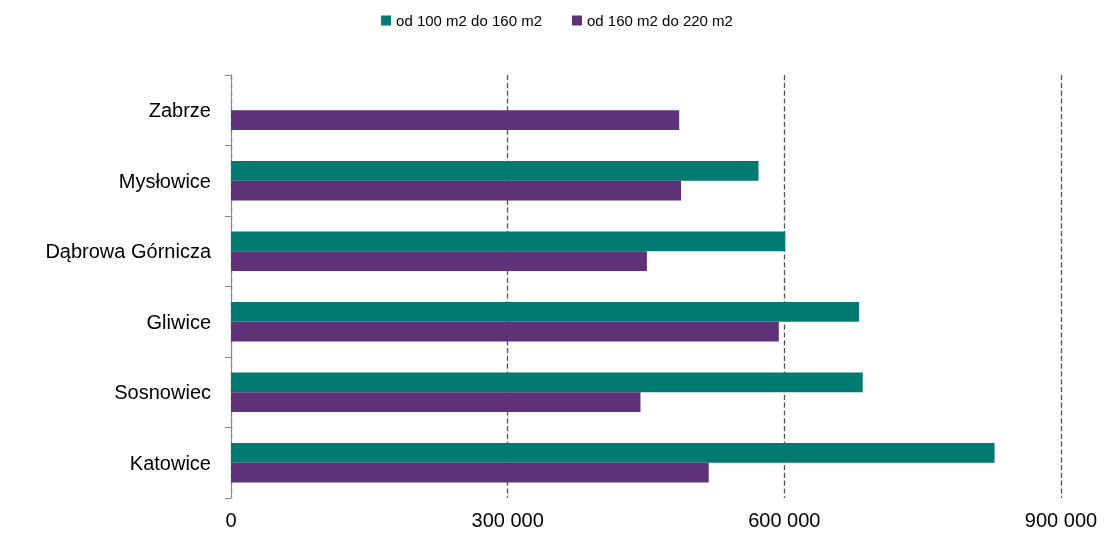  Describe the element at coordinates (660, 20) in the screenshot. I see `legend-label: od 160 m2 do 220 m2` at that location.